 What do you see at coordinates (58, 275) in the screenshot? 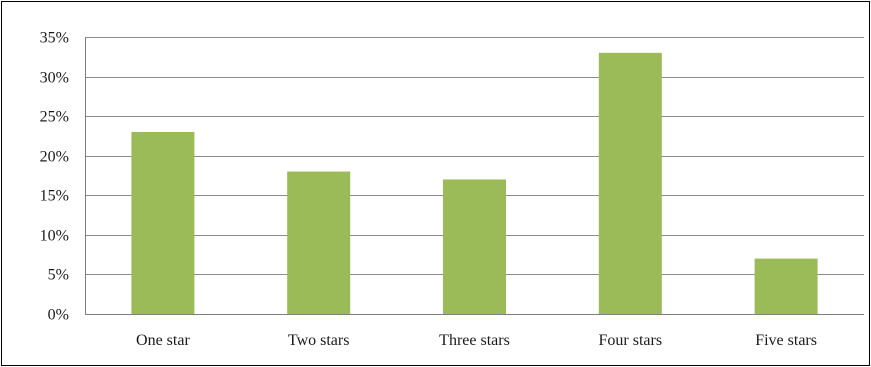
I see `y-tick-label: 5%` at bounding box center [58, 275].